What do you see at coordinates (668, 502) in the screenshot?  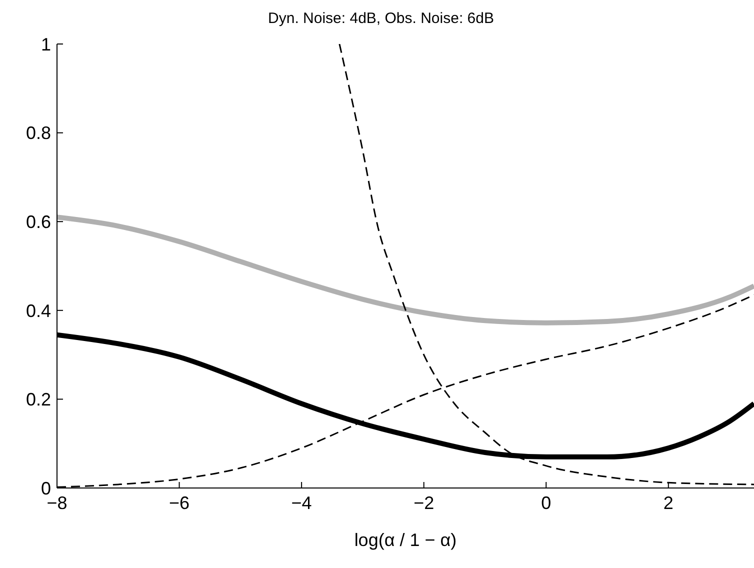 I see `x-tick-label: 2` at bounding box center [668, 502].